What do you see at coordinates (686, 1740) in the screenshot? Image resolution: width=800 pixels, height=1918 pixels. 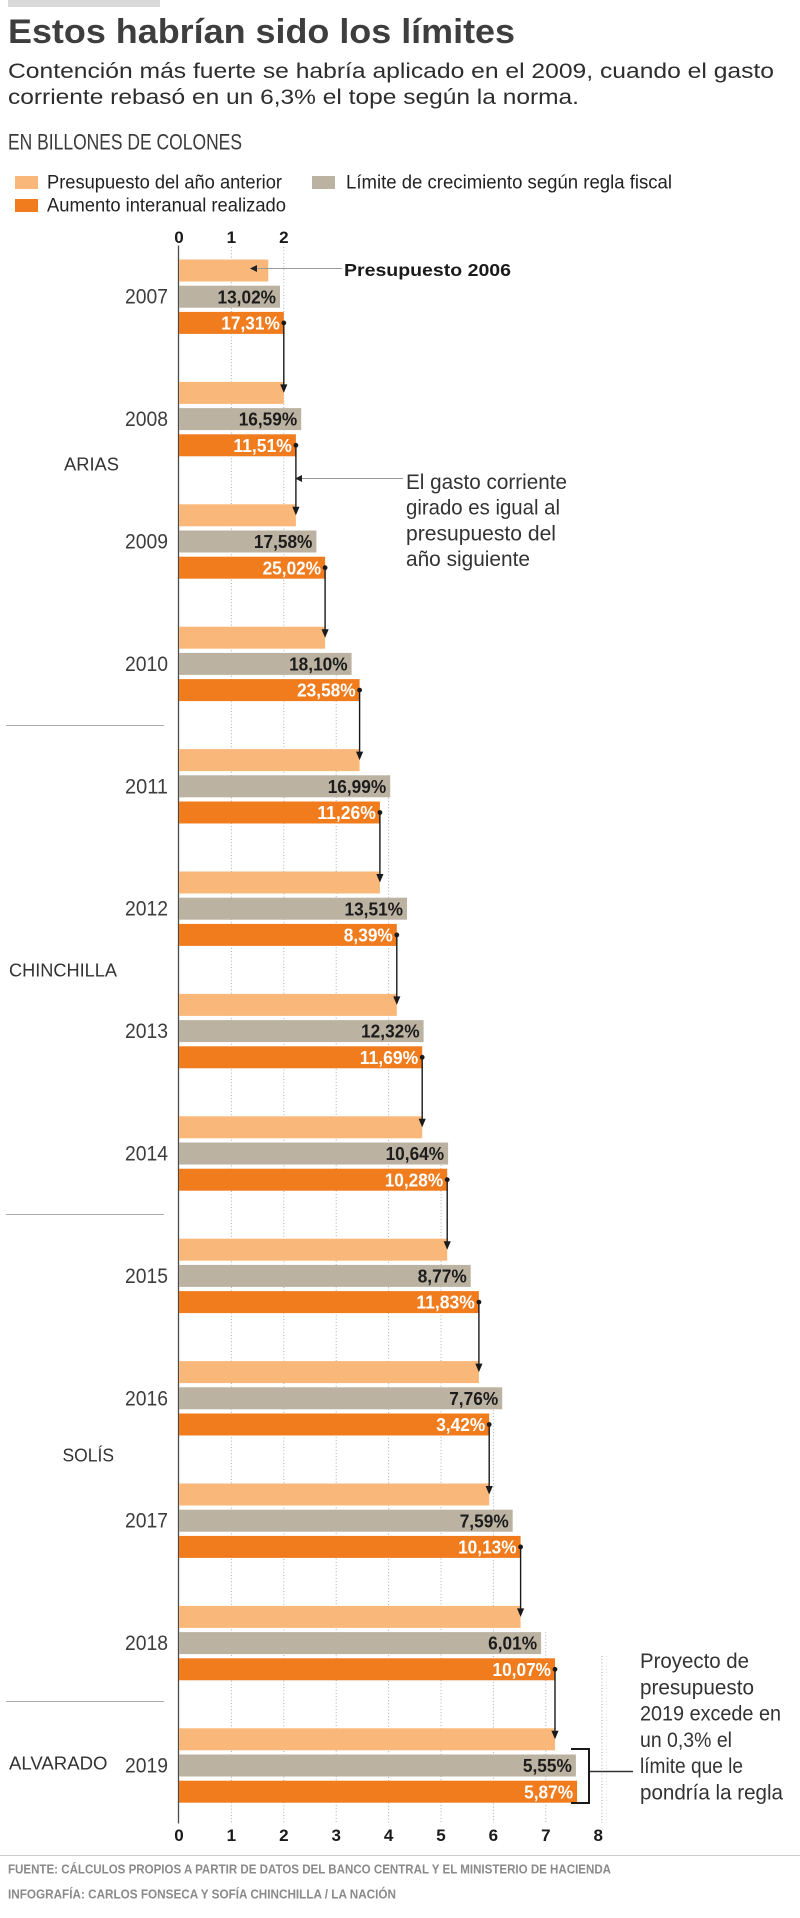 I see `svg-text: un 0,3% el` at bounding box center [686, 1740].